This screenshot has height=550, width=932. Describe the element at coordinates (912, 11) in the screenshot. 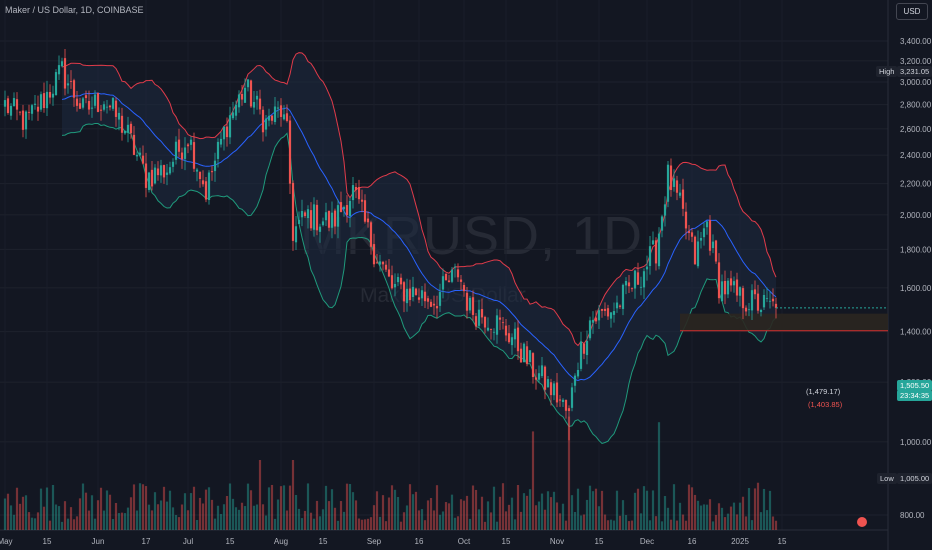

I see `currency-button: USD` at that location.